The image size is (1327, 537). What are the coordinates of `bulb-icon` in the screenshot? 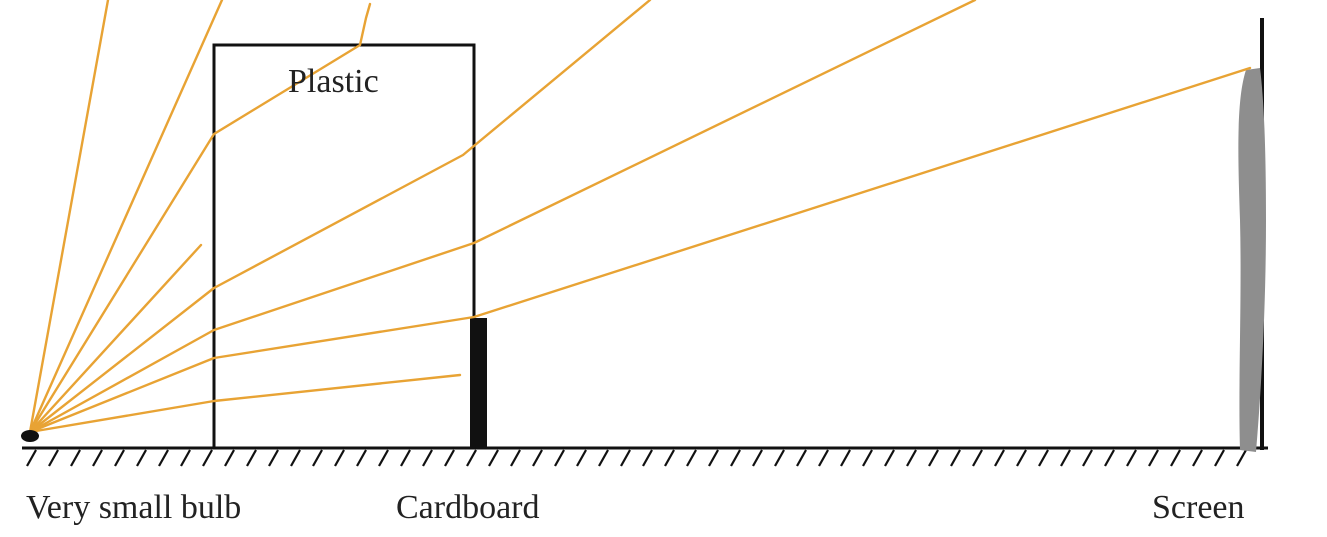 It's located at (30, 436).